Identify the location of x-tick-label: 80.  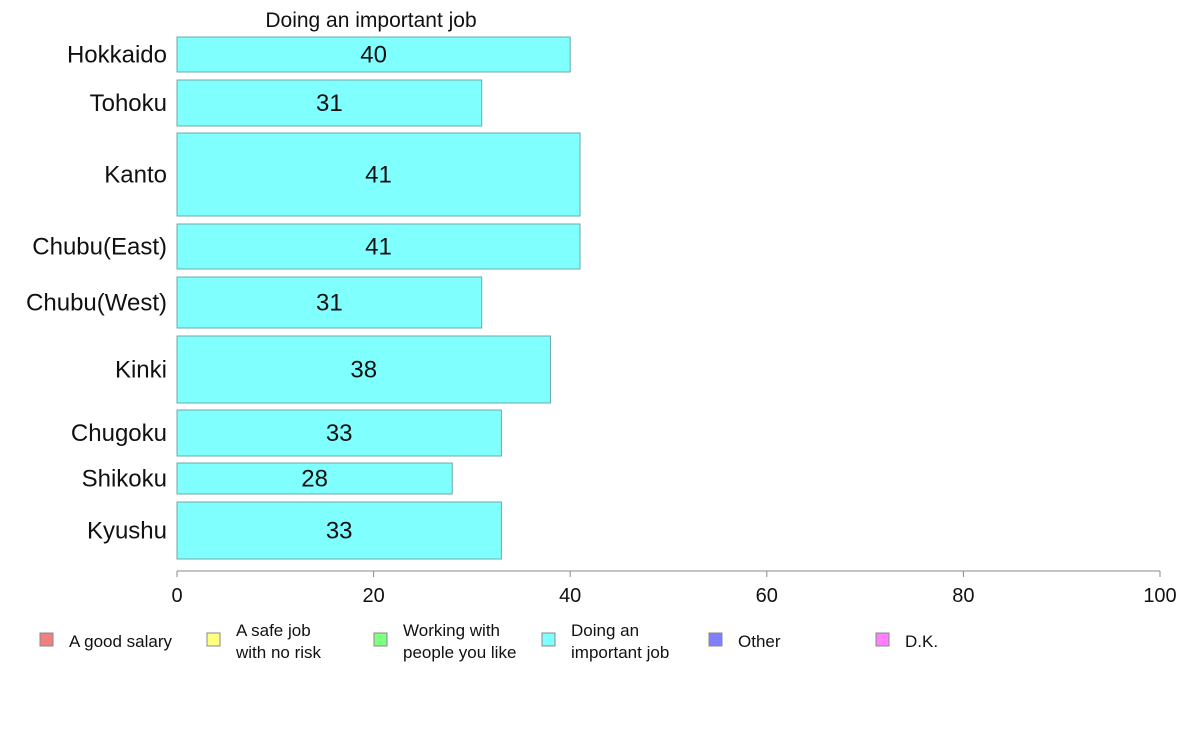
(963, 596).